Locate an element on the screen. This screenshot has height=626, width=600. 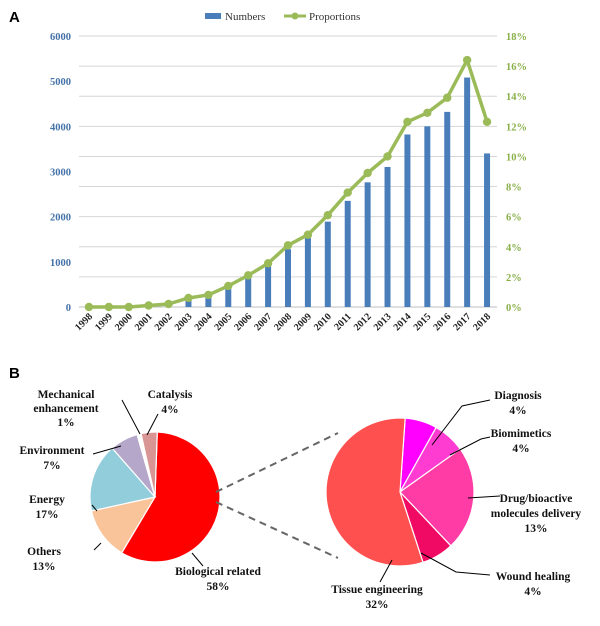
x-tick-label: 2015 is located at coordinates (423, 322).